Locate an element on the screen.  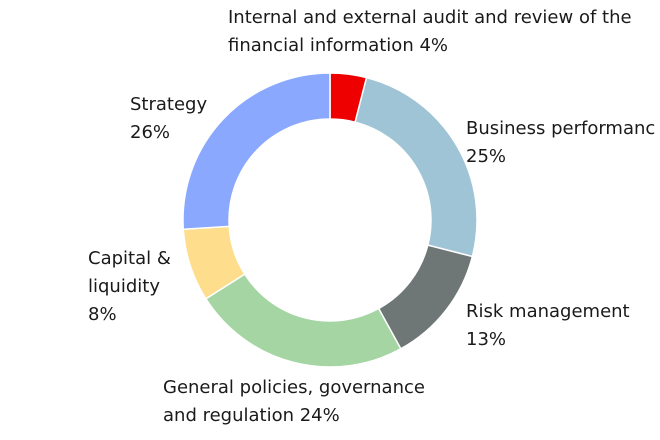
slice-label-risk-management: Risk management 13% is located at coordinates (548, 326).